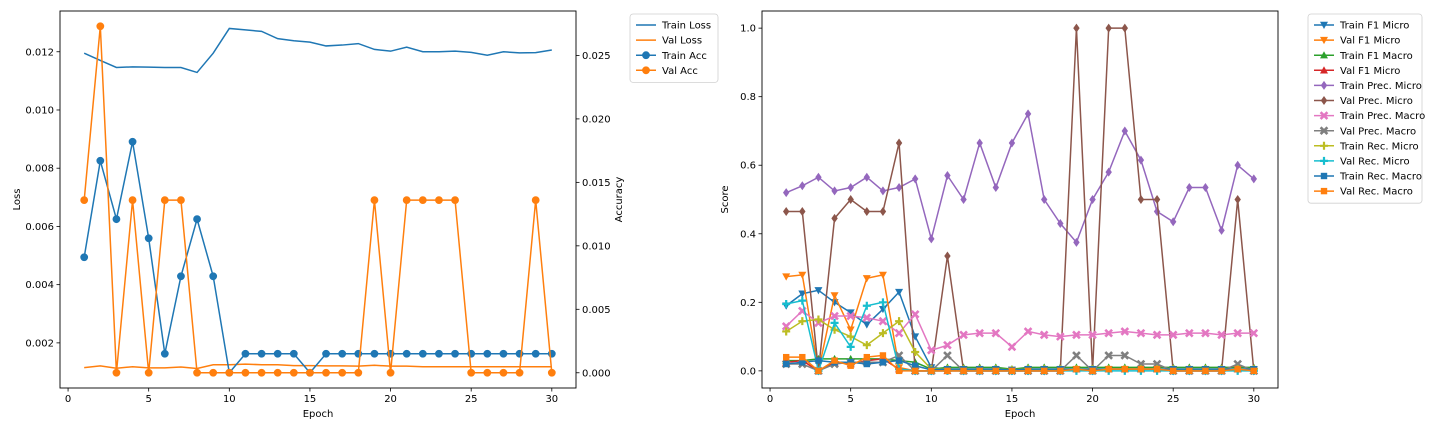 Image resolution: width=1440 pixels, height=436 pixels. Describe the element at coordinates (471, 399) in the screenshot. I see `x-tick-label: 25` at that location.